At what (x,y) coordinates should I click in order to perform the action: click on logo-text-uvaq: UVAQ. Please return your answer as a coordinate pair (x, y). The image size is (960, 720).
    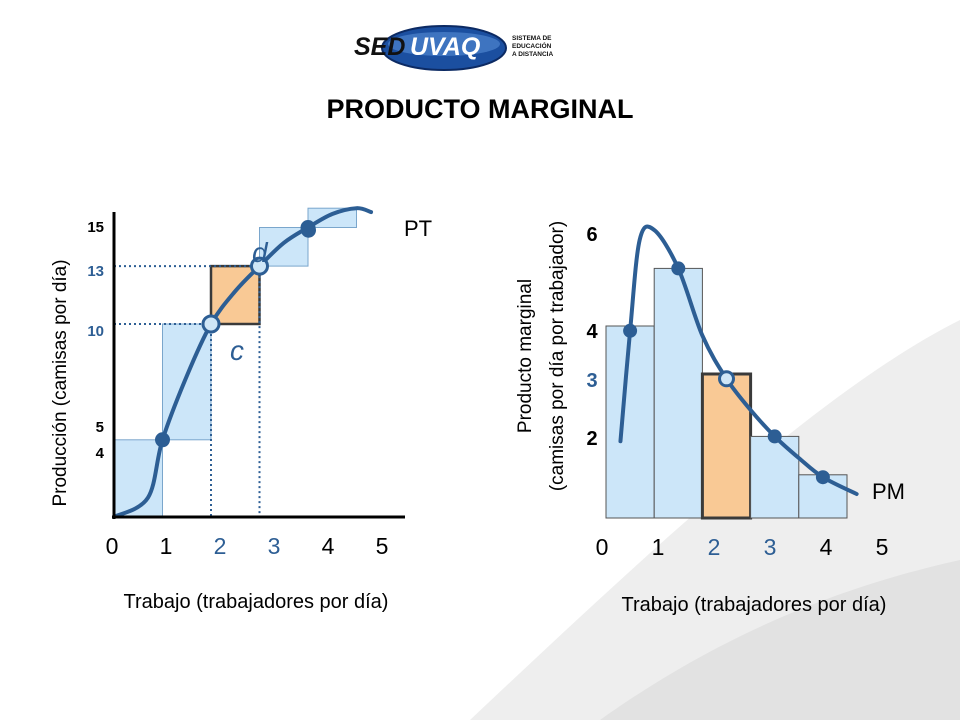
    Looking at the image, I should click on (445, 47).